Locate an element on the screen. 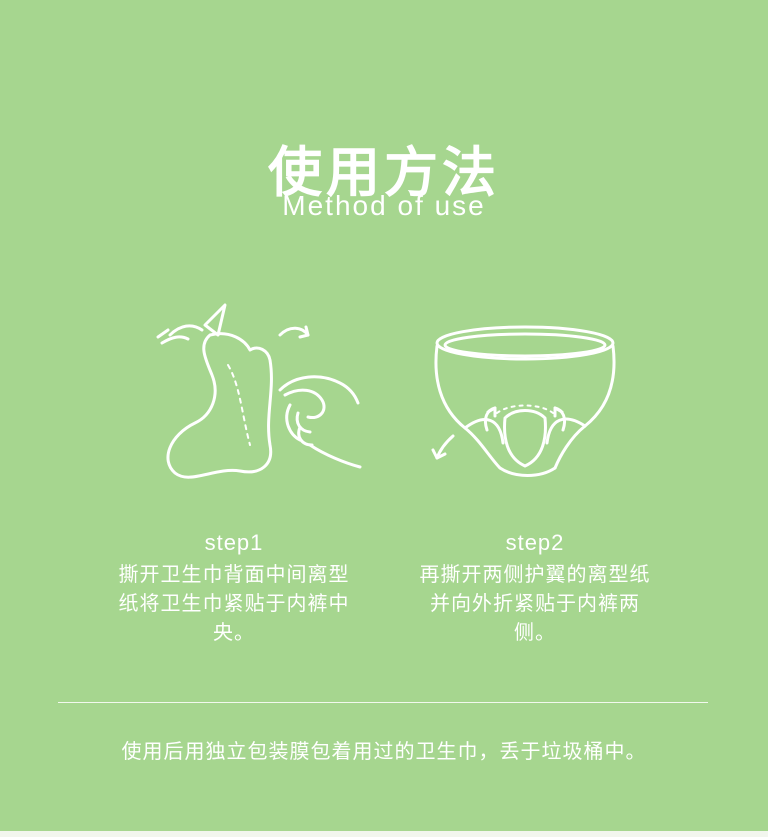  divider is located at coordinates (383, 702).